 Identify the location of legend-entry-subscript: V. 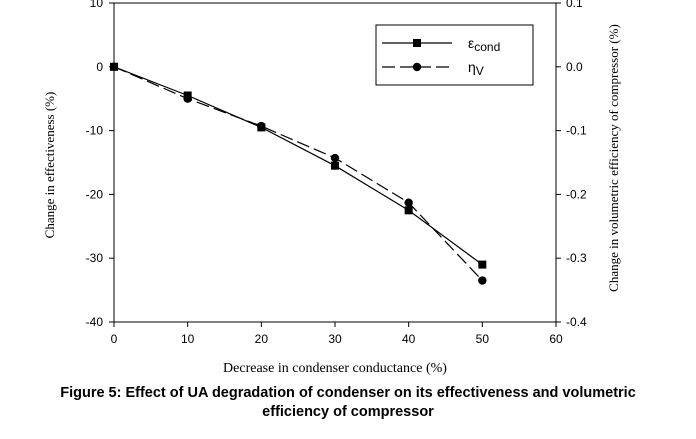
(480, 71).